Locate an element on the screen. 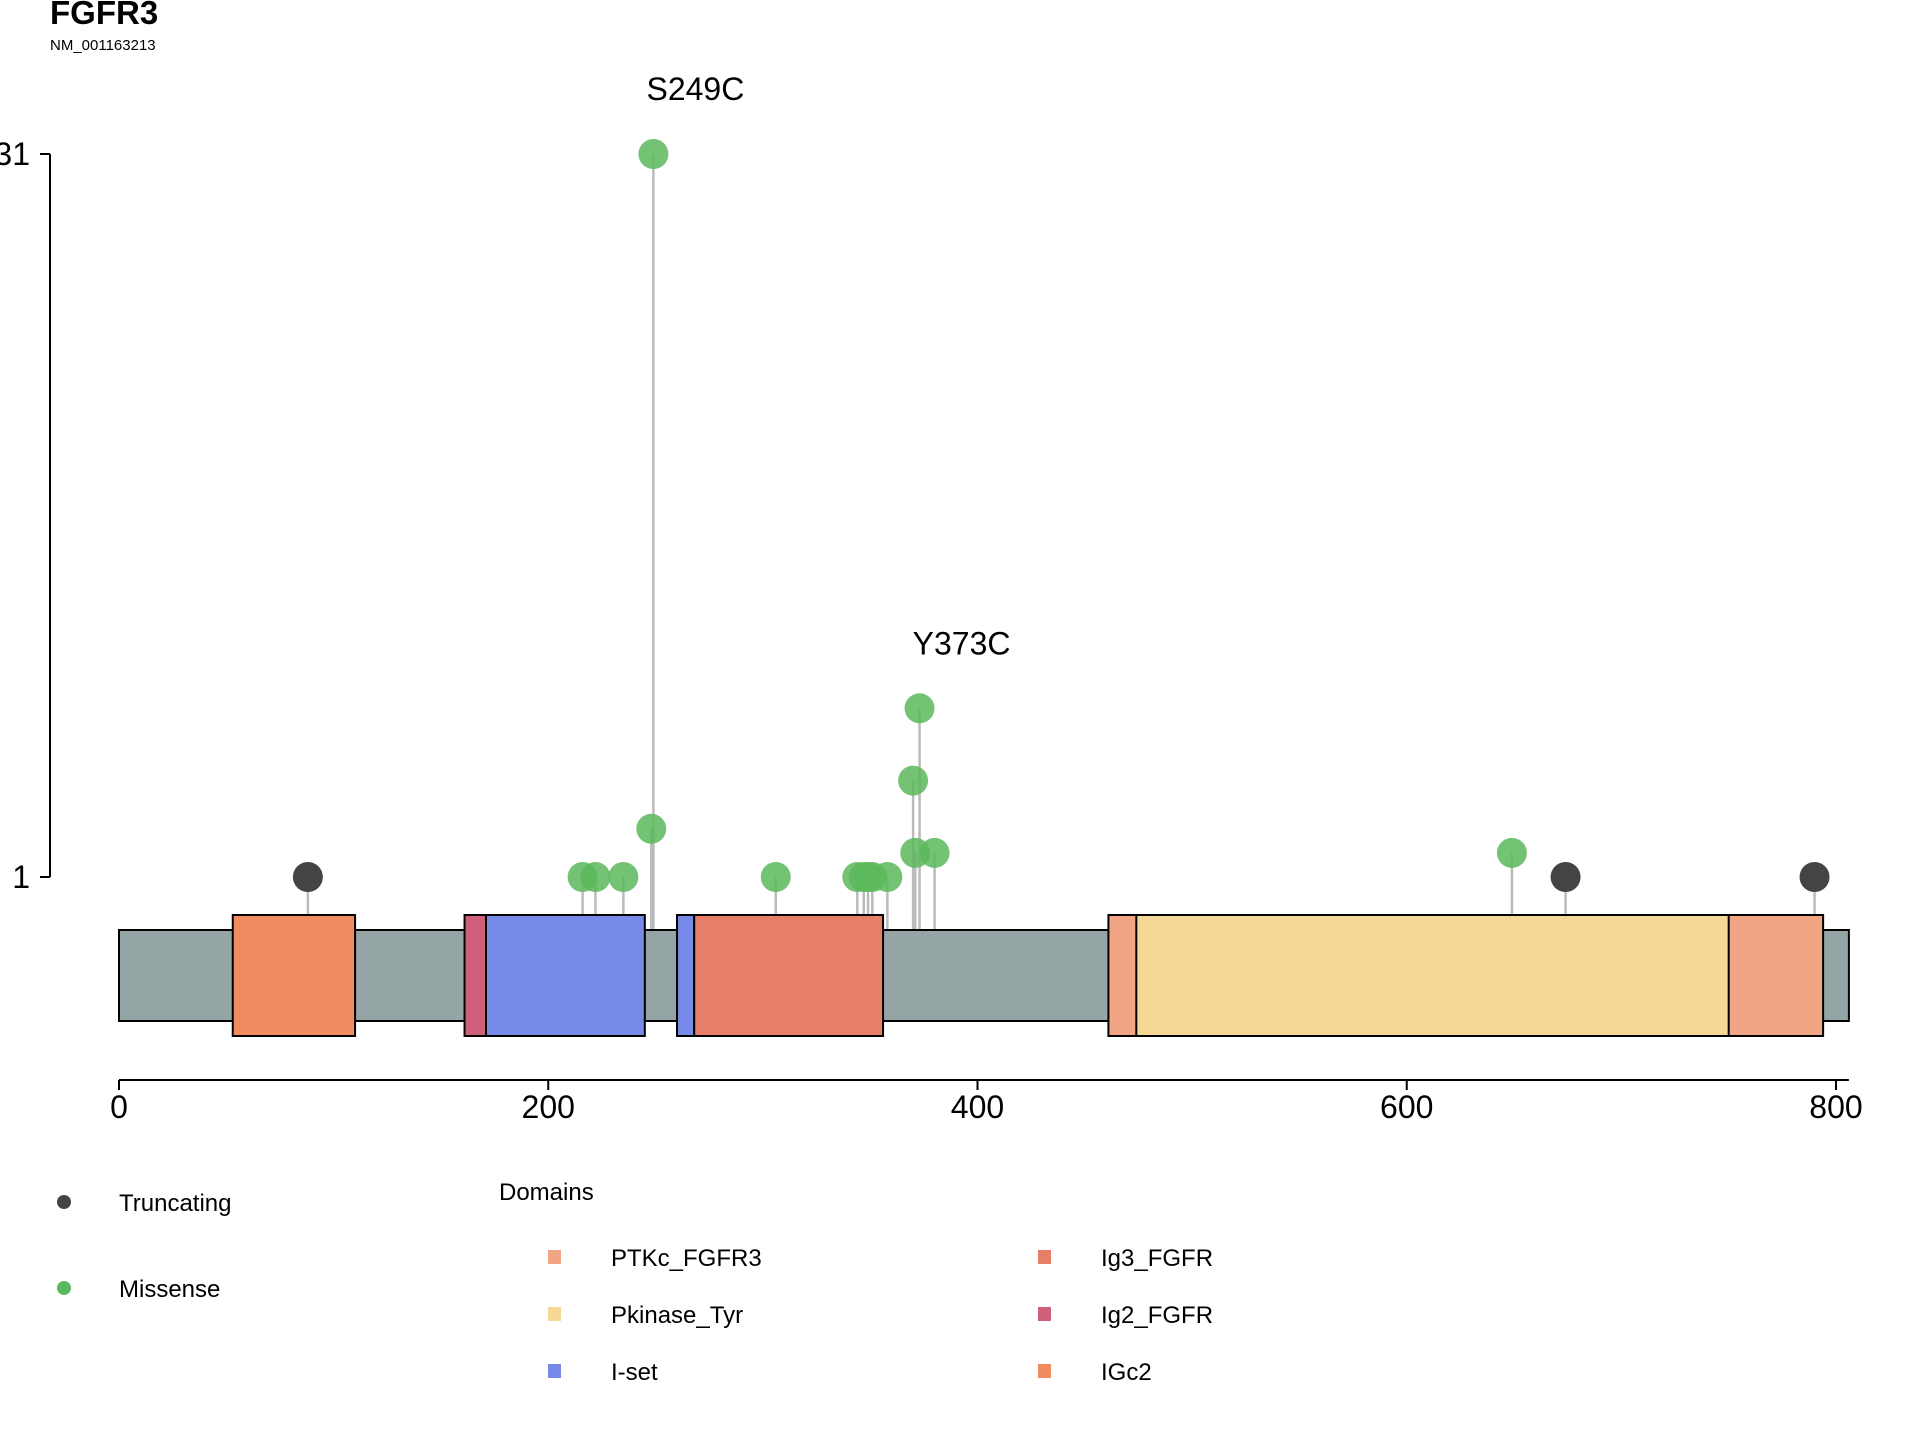 This screenshot has height=1440, width=1920. y-tick-label: 1 is located at coordinates (21, 877).